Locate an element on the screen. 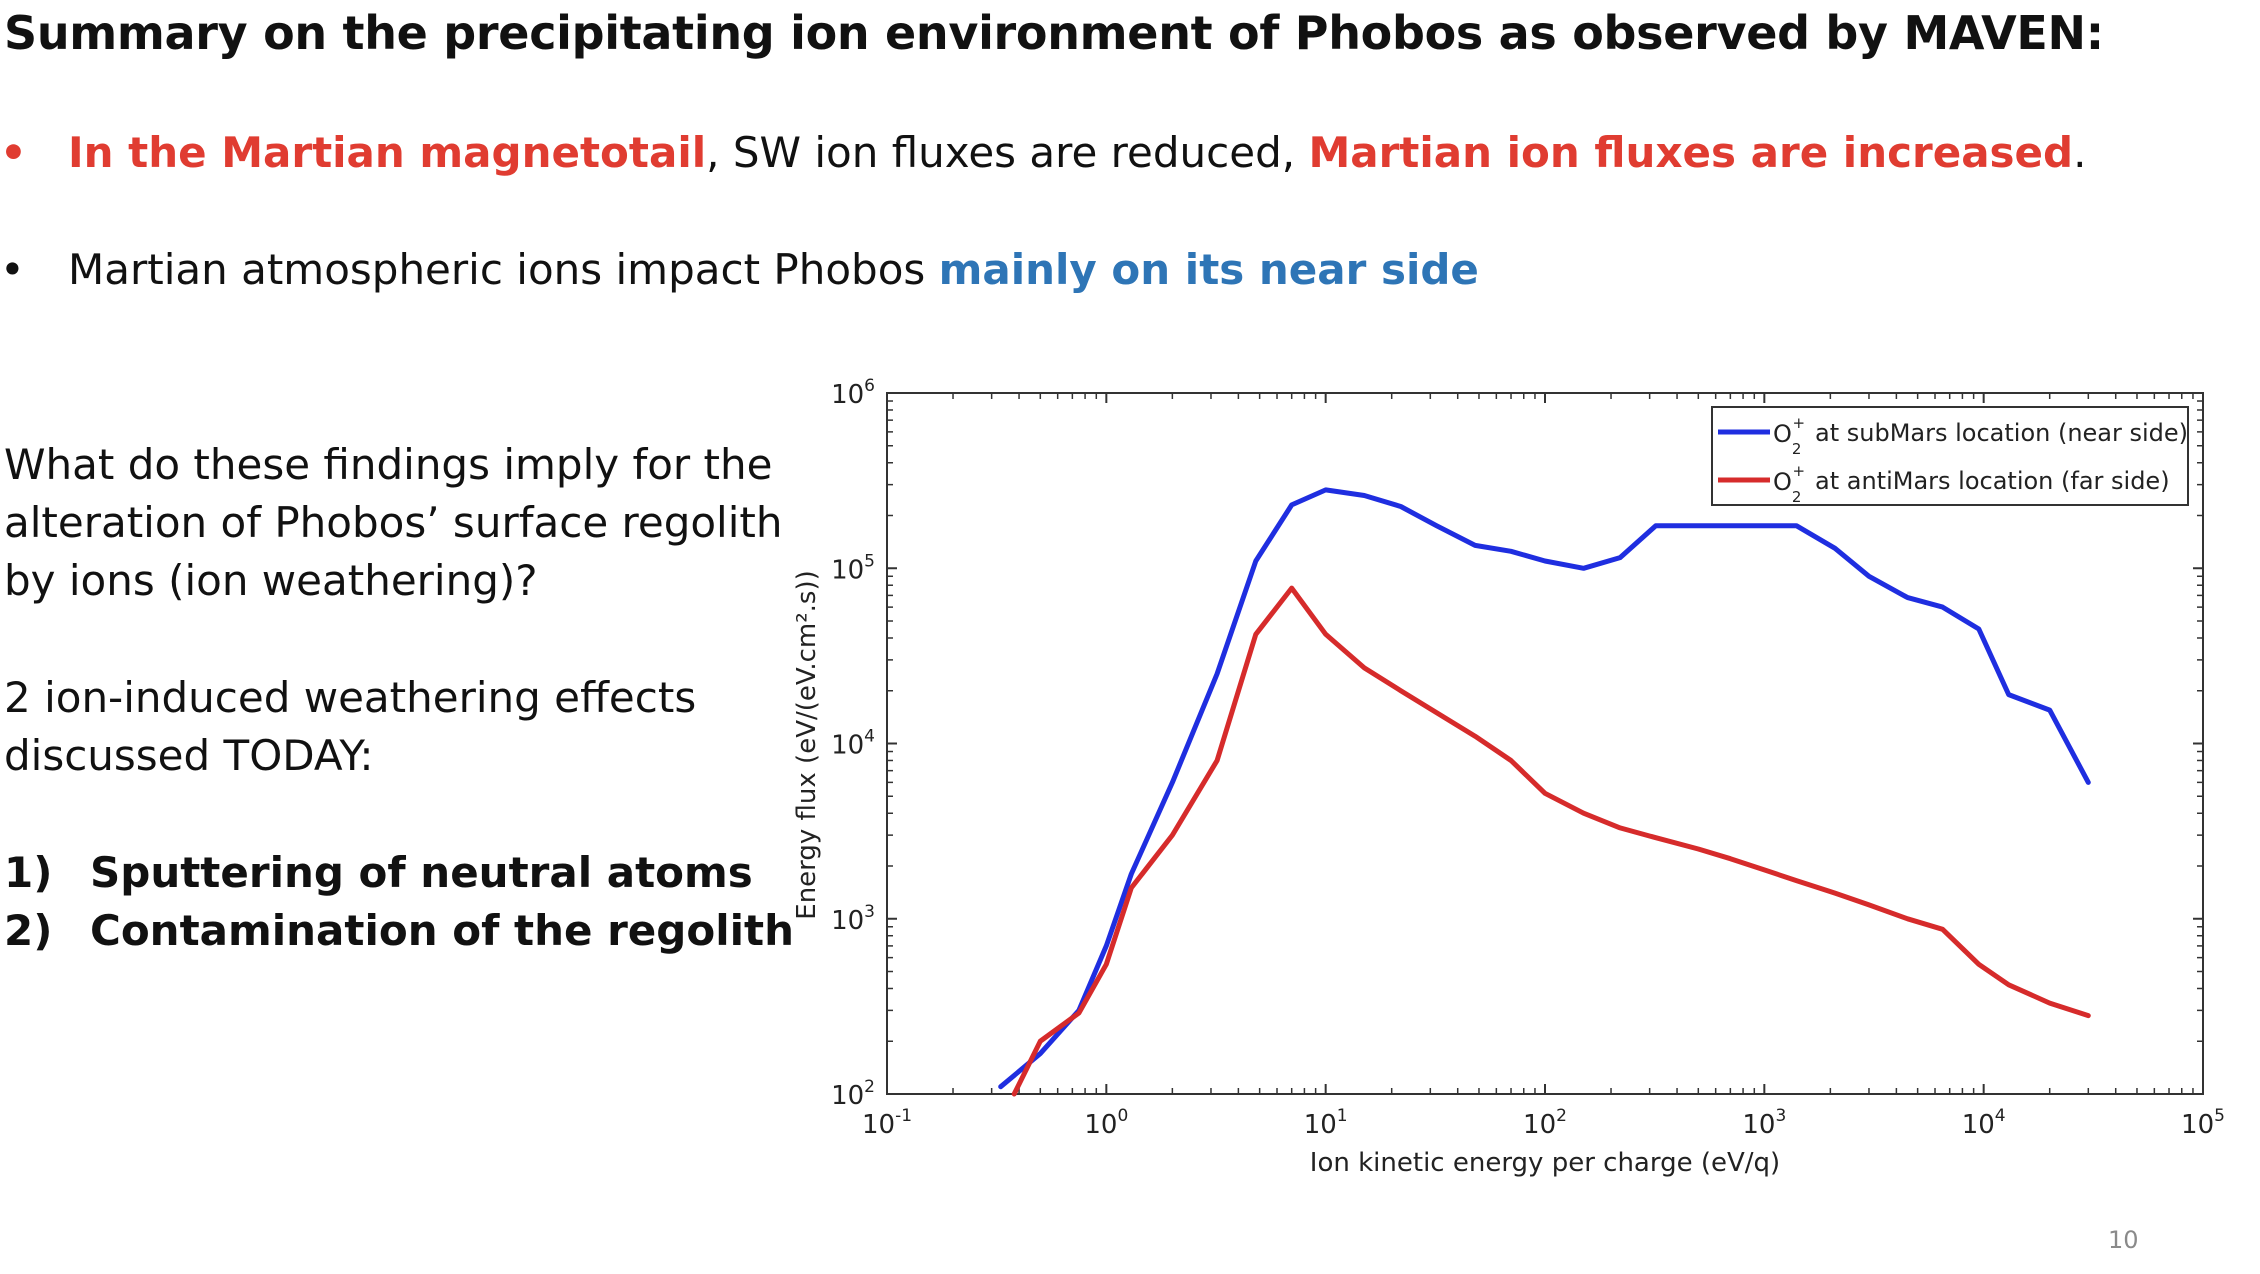  x-tick-label: 10² is located at coordinates (1545, 1123).